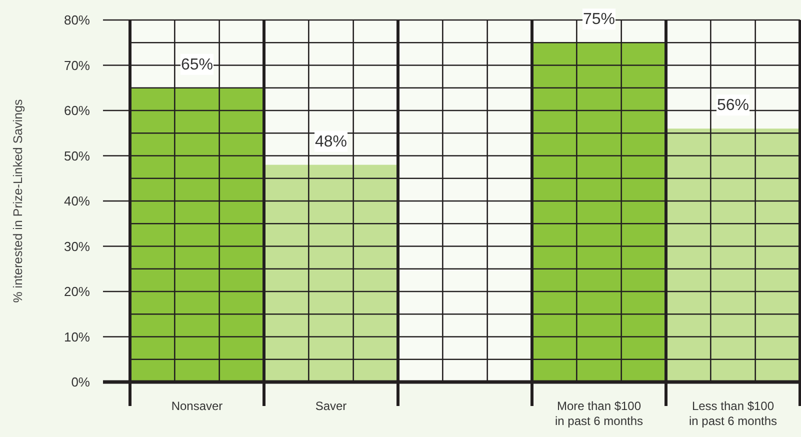 The height and width of the screenshot is (437, 801). I want to click on y-tick-label: 30%, so click(77, 246).